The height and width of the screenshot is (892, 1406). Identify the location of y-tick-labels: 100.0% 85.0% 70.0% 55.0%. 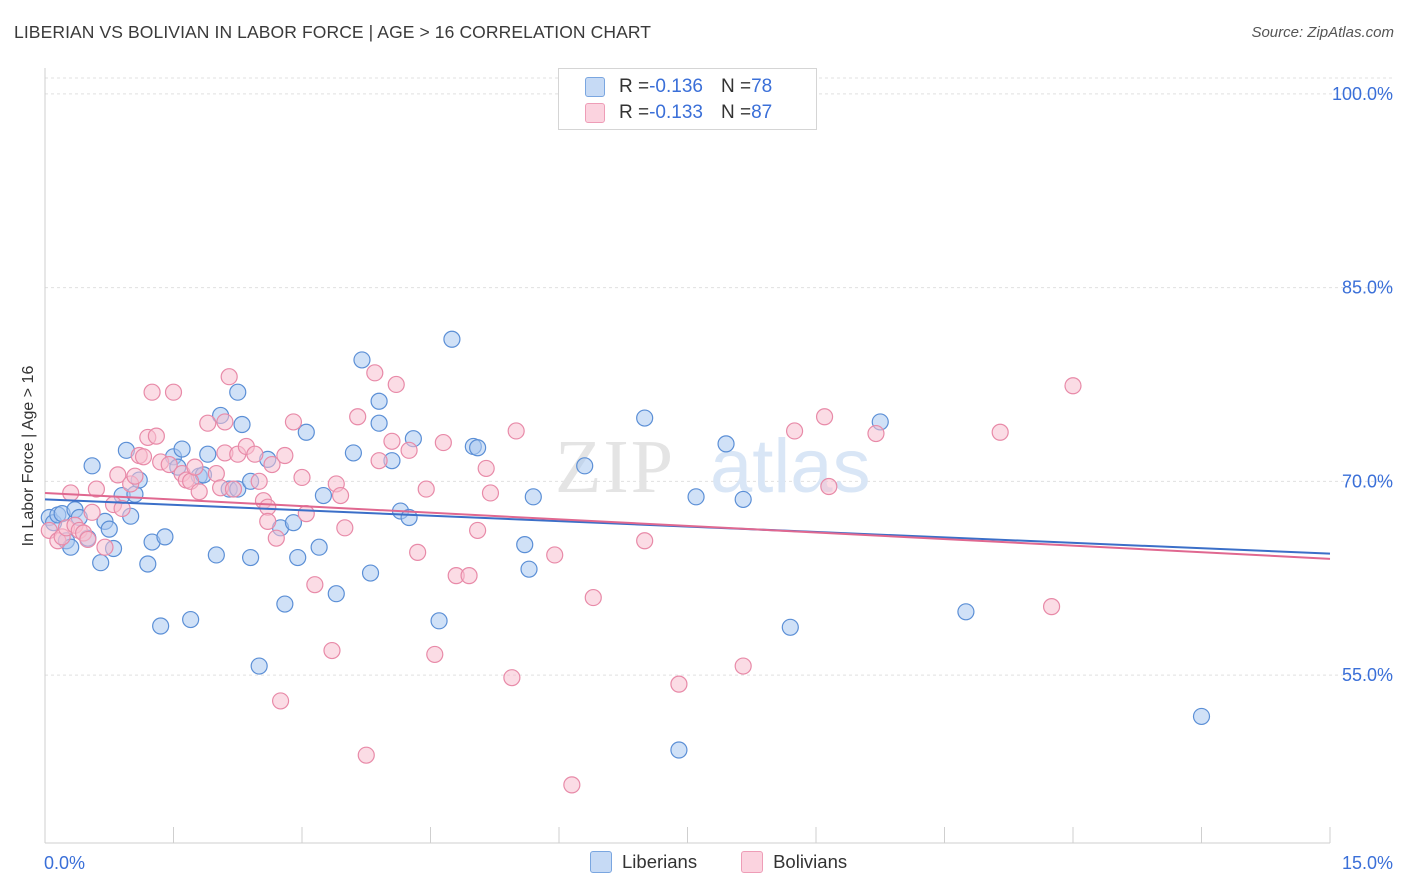
(1362, 384).